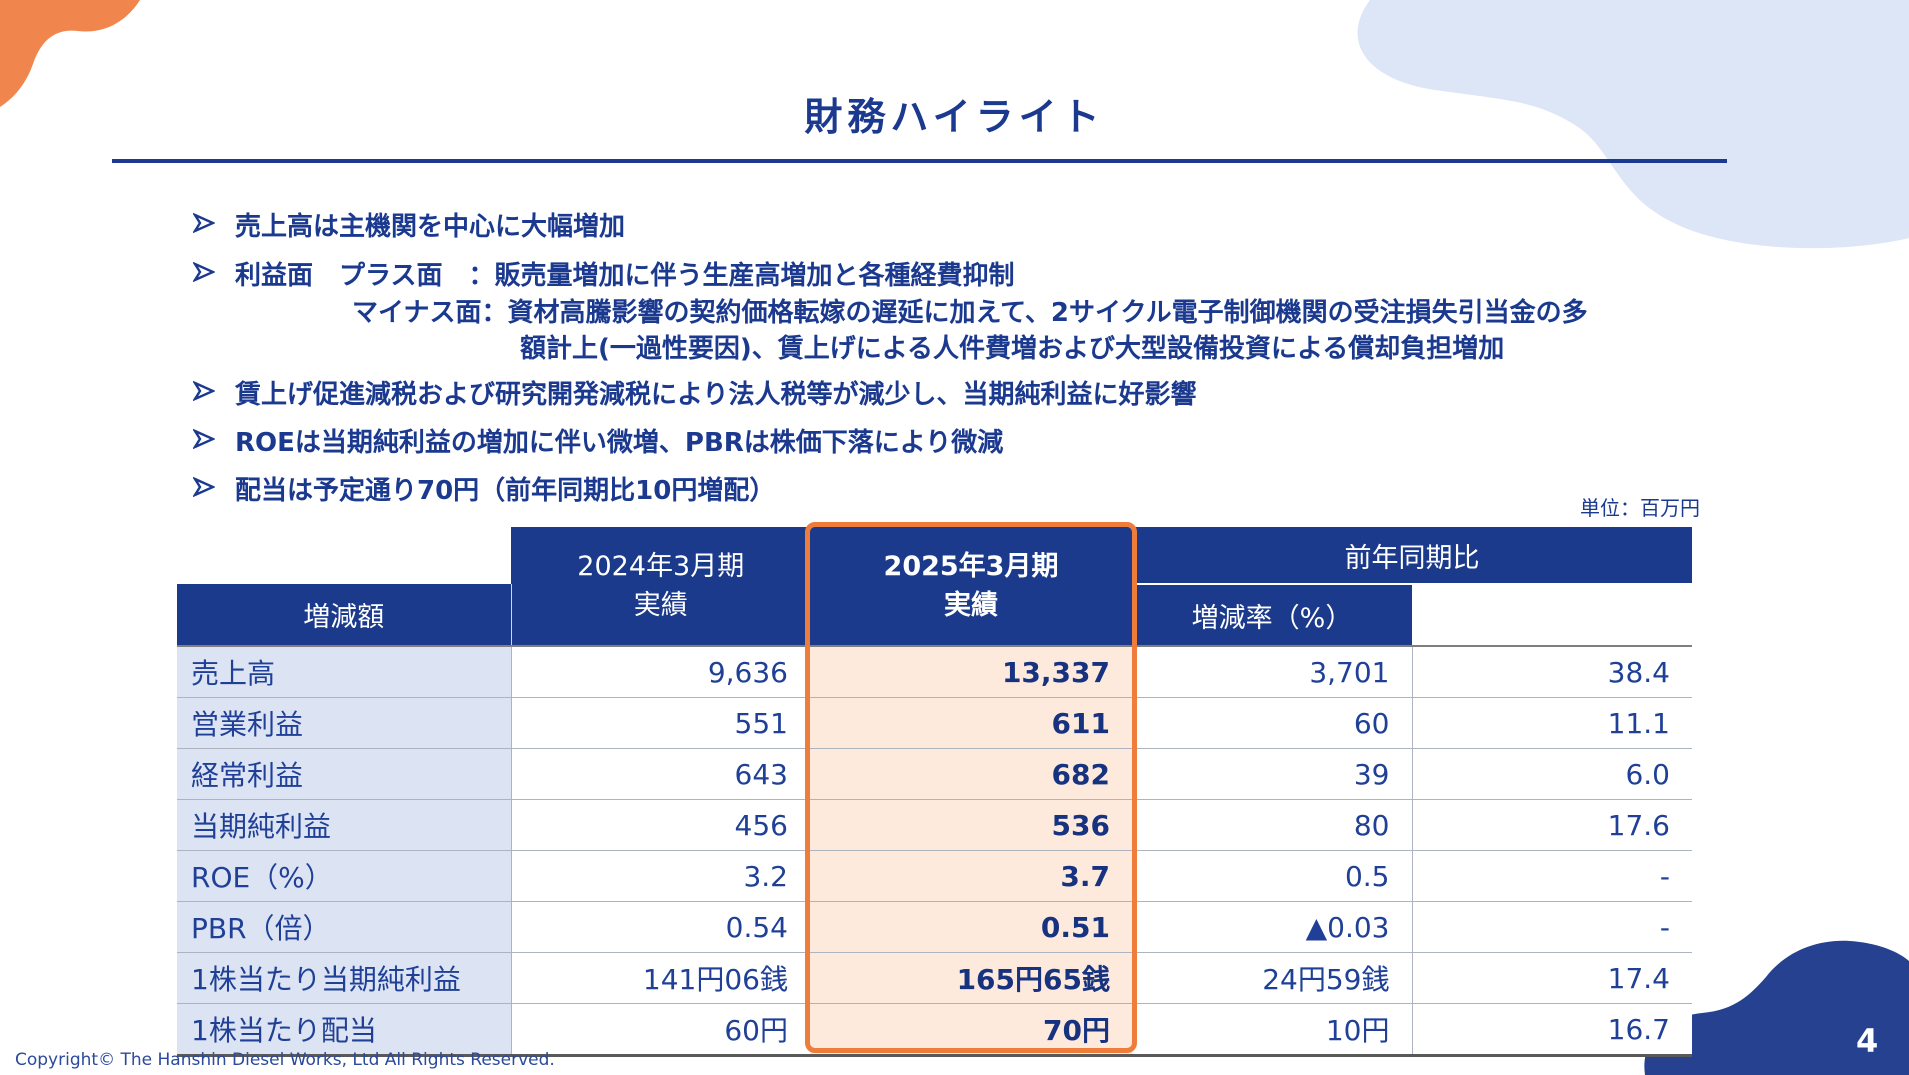  Describe the element at coordinates (344, 555) in the screenshot. I see `header-blank-cell` at that location.